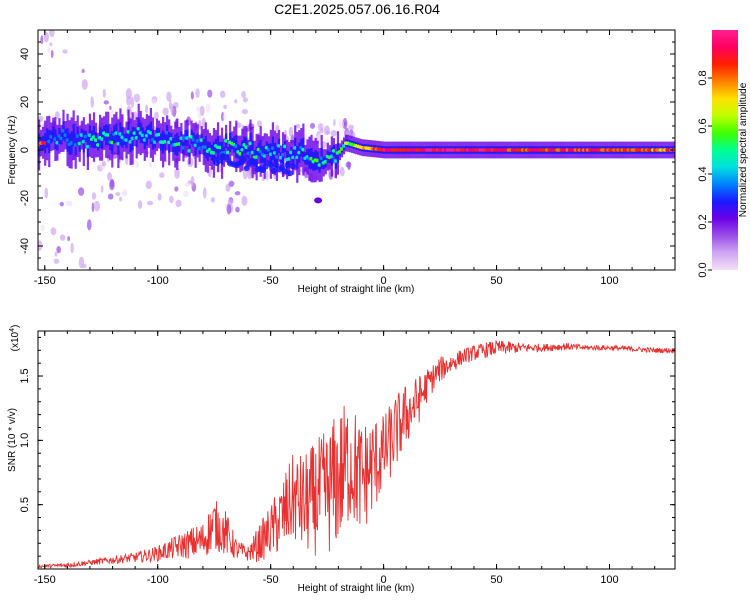 This screenshot has height=600, width=750. What do you see at coordinates (25, 102) in the screenshot?
I see `spectrogram-y-tick-label: 20` at bounding box center [25, 102].